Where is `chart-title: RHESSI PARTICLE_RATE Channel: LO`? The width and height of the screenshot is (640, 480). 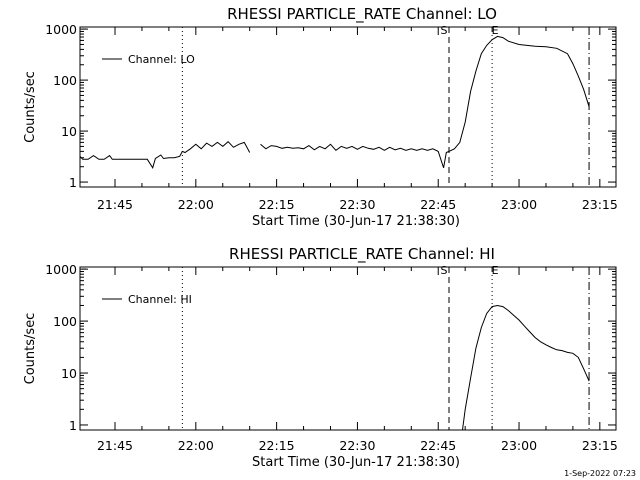 chart-title: RHESSI PARTICLE_RATE Channel: LO is located at coordinates (362, 14).